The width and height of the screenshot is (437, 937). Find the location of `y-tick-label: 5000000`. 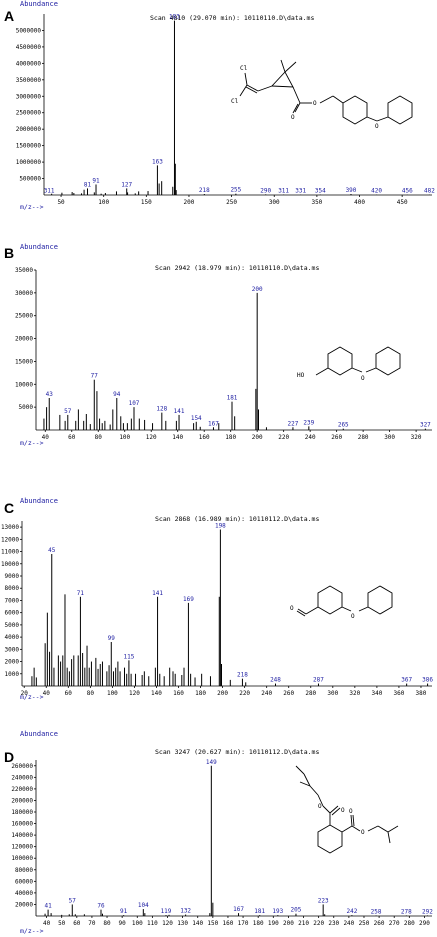

y-tick-label: 5000000 is located at coordinates (29, 30).